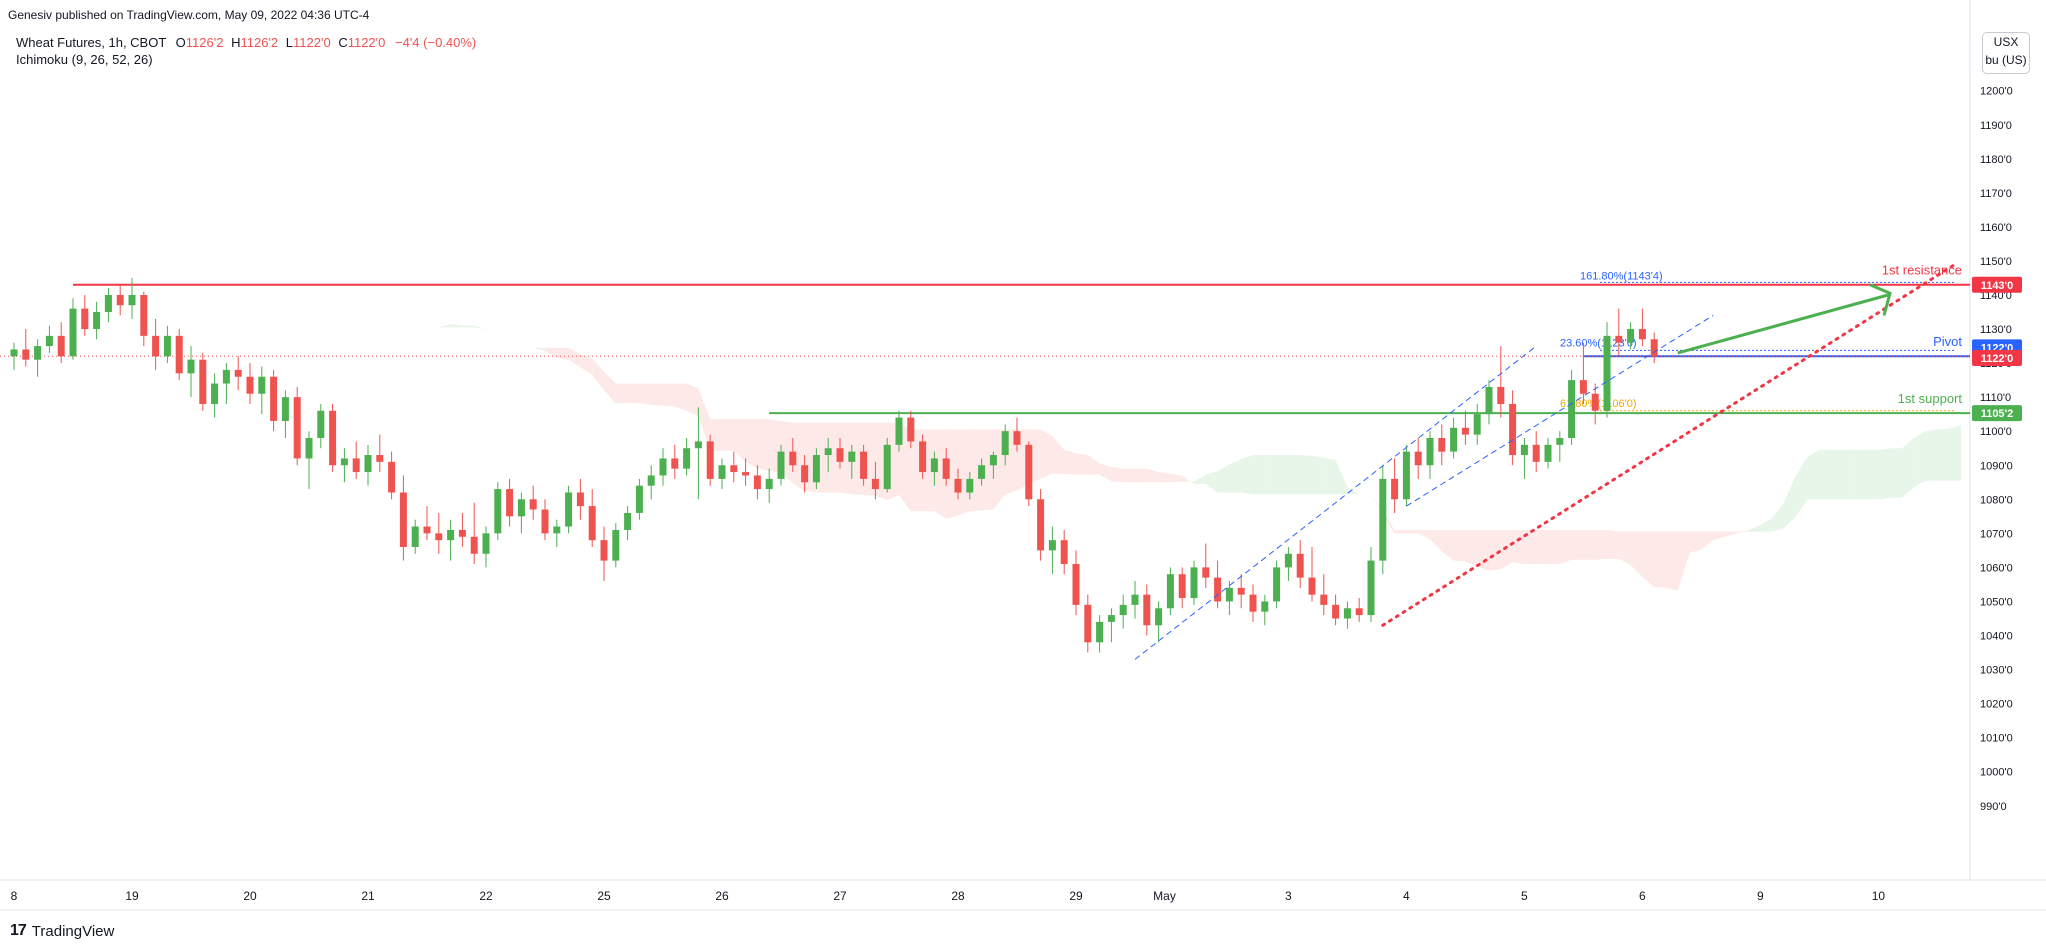  I want to click on open-value: 1126'2, so click(204, 42).